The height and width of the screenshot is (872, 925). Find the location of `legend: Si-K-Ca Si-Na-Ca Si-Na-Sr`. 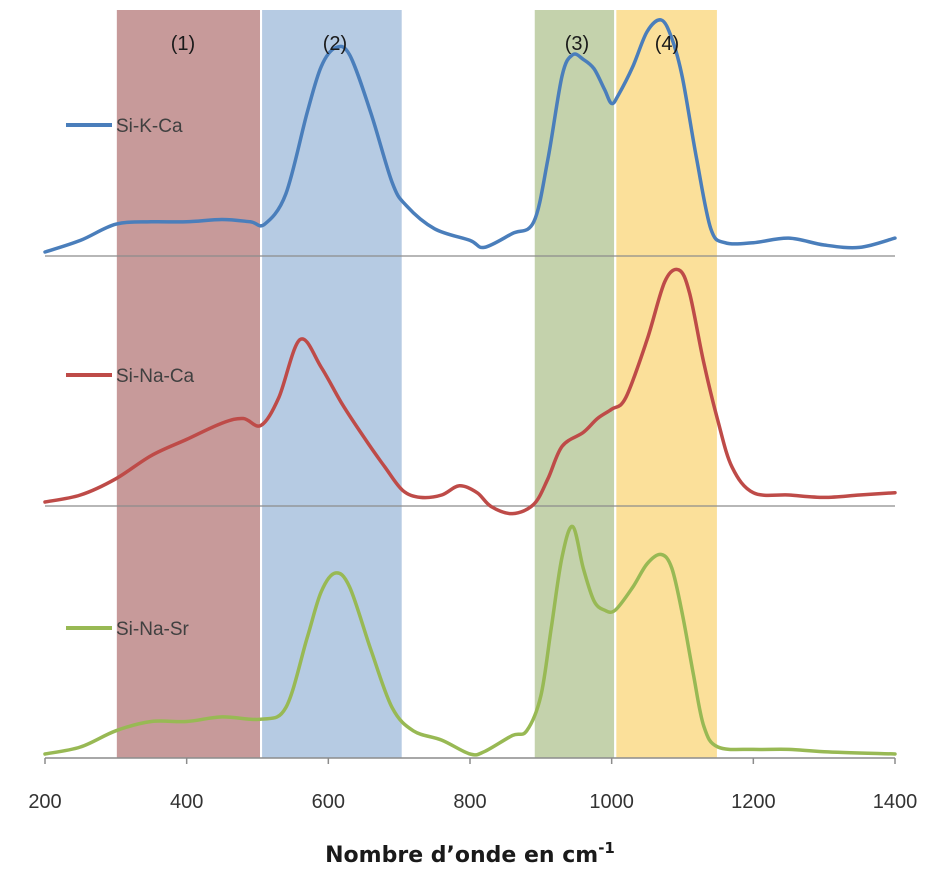

legend: Si-K-Ca Si-Na-Ca Si-Na-Sr is located at coordinates (130, 378).